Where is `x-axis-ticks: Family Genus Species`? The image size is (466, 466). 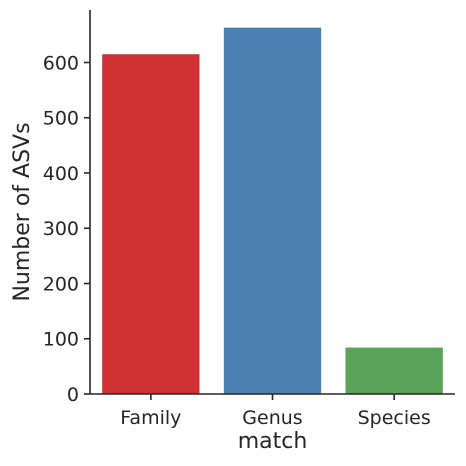
x-axis-ticks: Family Genus Species is located at coordinates (275, 411).